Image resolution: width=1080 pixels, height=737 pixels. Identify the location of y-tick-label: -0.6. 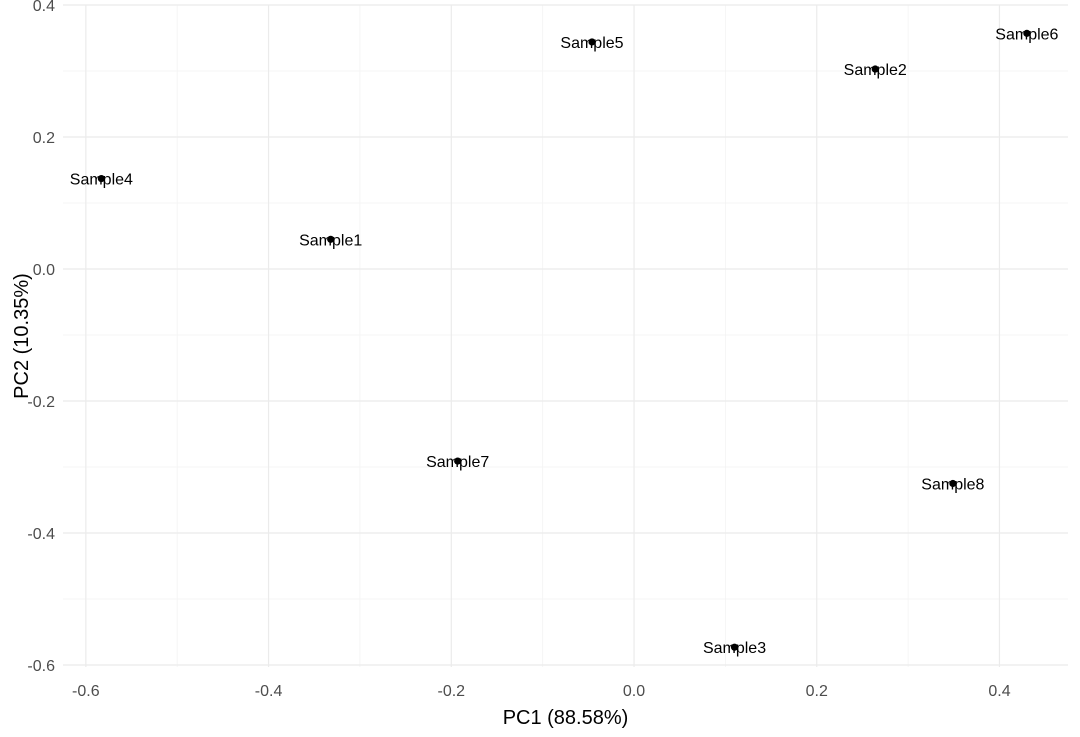
(41, 666).